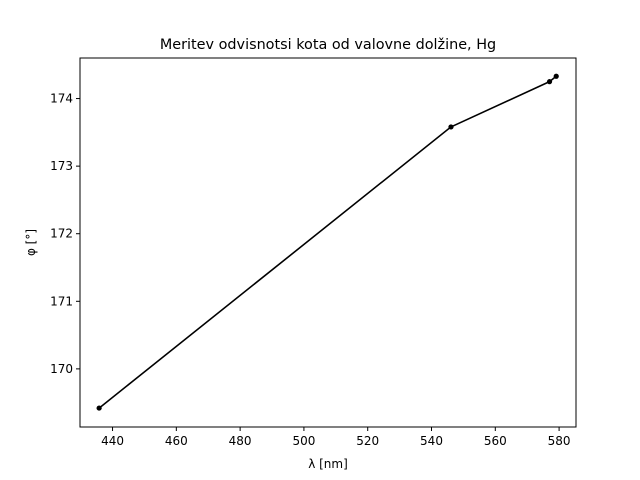 The height and width of the screenshot is (480, 640). I want to click on y-tick-label: 172, so click(61, 234).